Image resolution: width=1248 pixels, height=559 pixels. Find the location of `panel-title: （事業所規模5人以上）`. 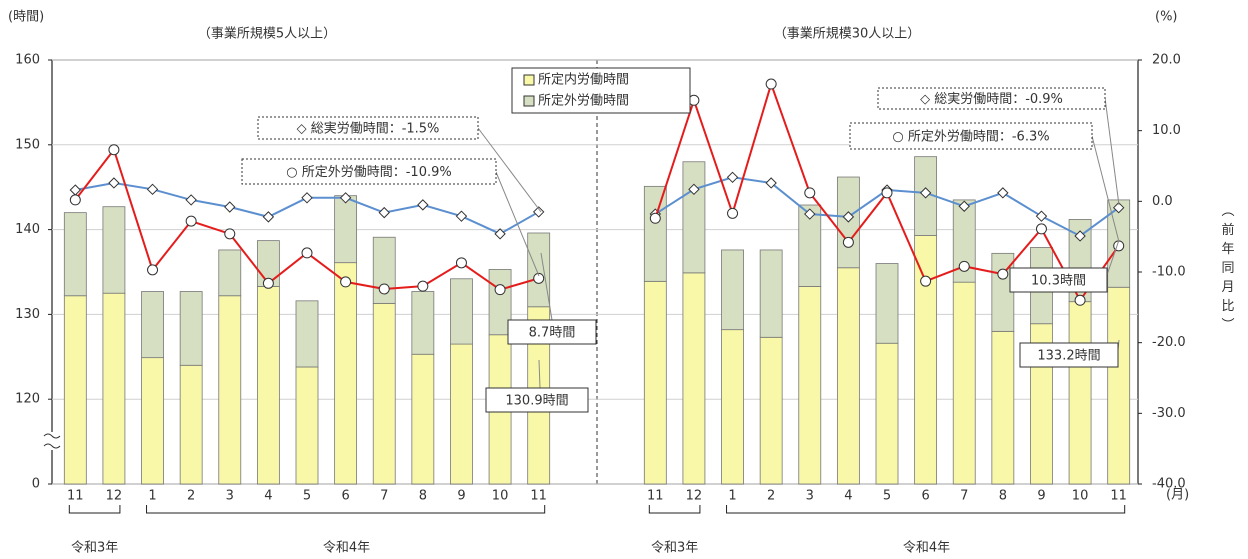

panel-title: （事業所規模5人以上） is located at coordinates (267, 34).